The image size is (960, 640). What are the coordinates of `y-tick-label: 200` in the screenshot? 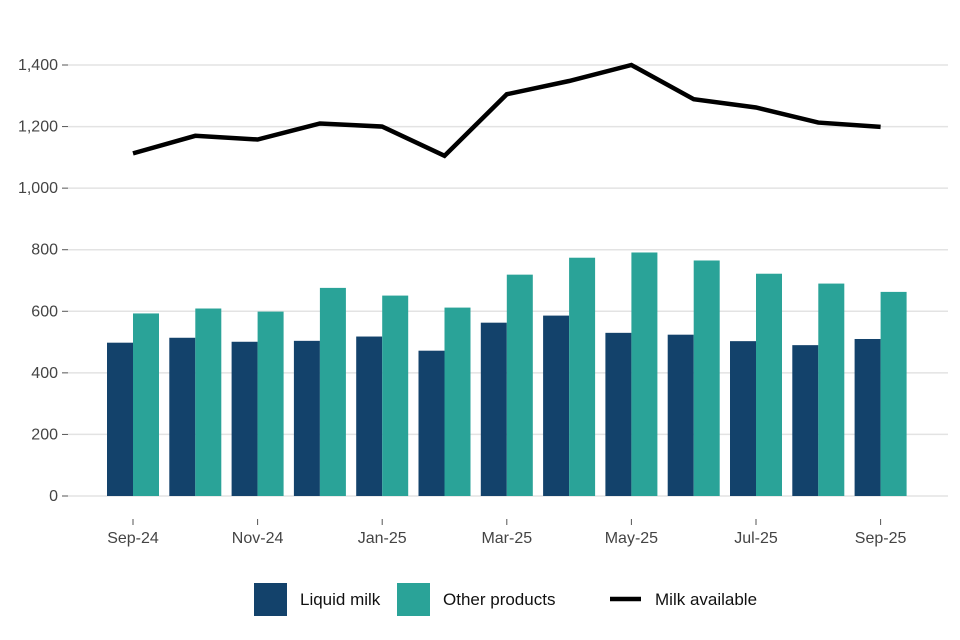 It's located at (44, 434).